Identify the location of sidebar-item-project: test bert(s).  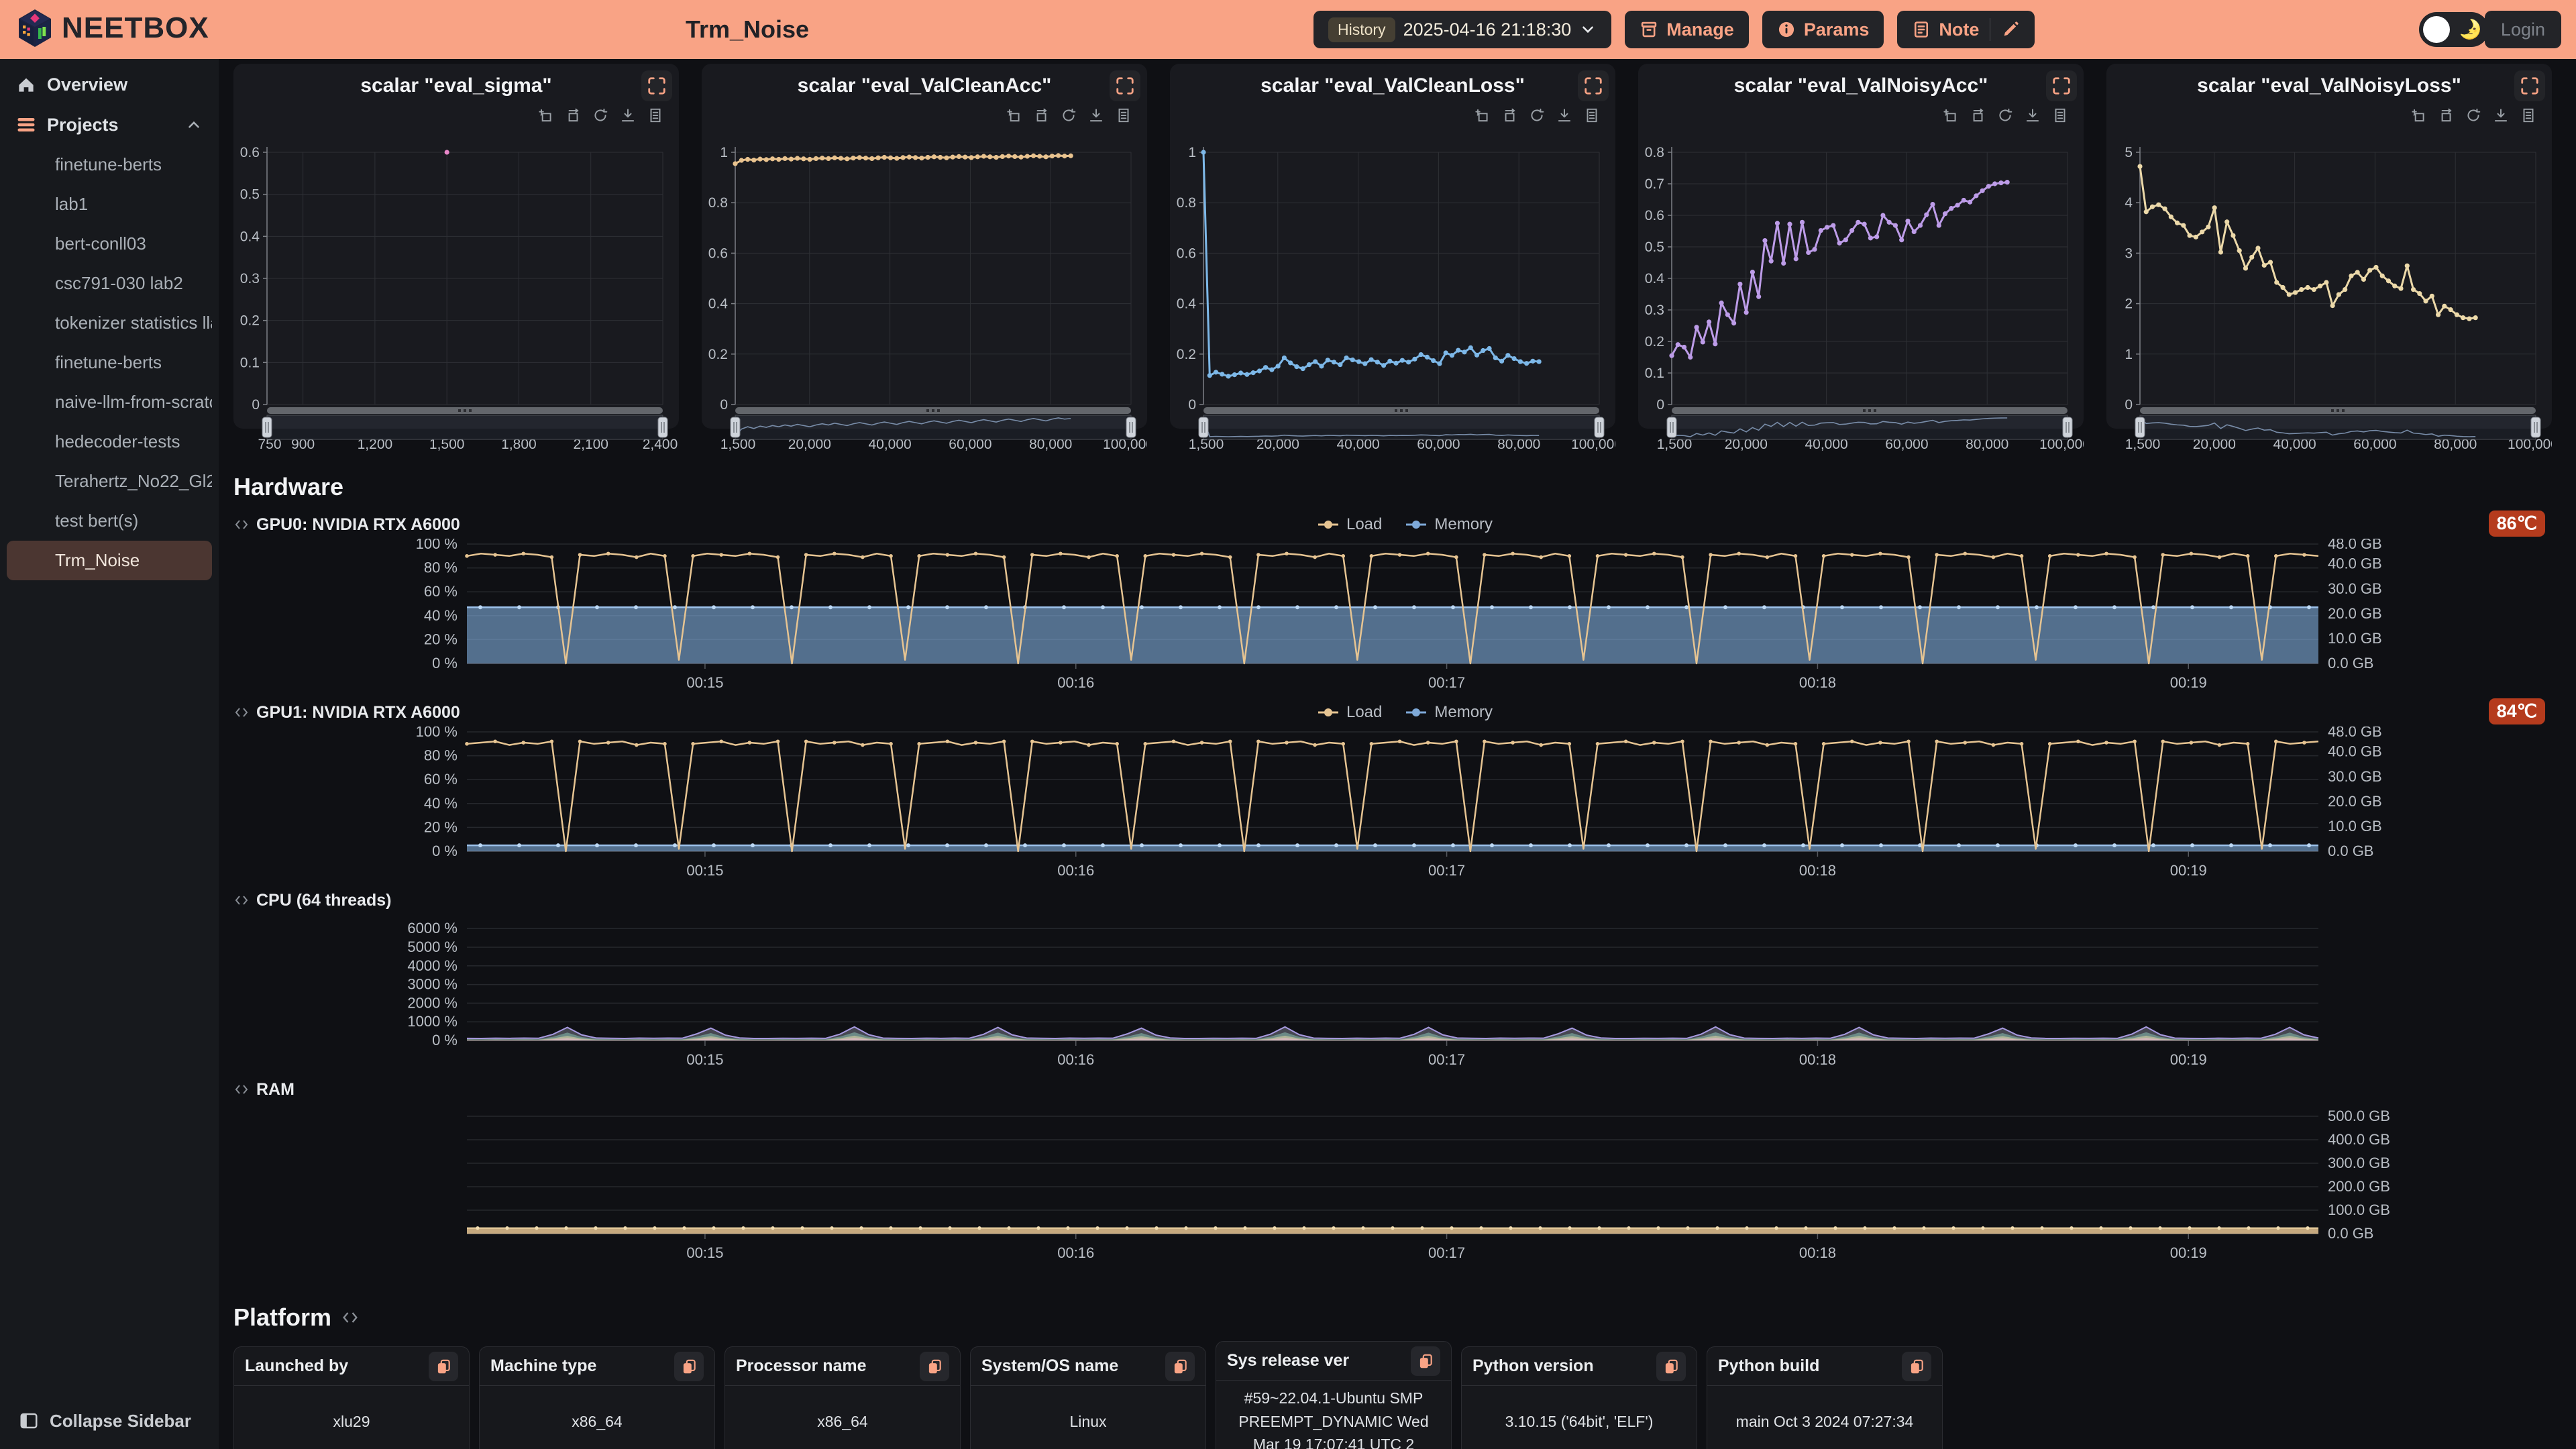
(97, 521).